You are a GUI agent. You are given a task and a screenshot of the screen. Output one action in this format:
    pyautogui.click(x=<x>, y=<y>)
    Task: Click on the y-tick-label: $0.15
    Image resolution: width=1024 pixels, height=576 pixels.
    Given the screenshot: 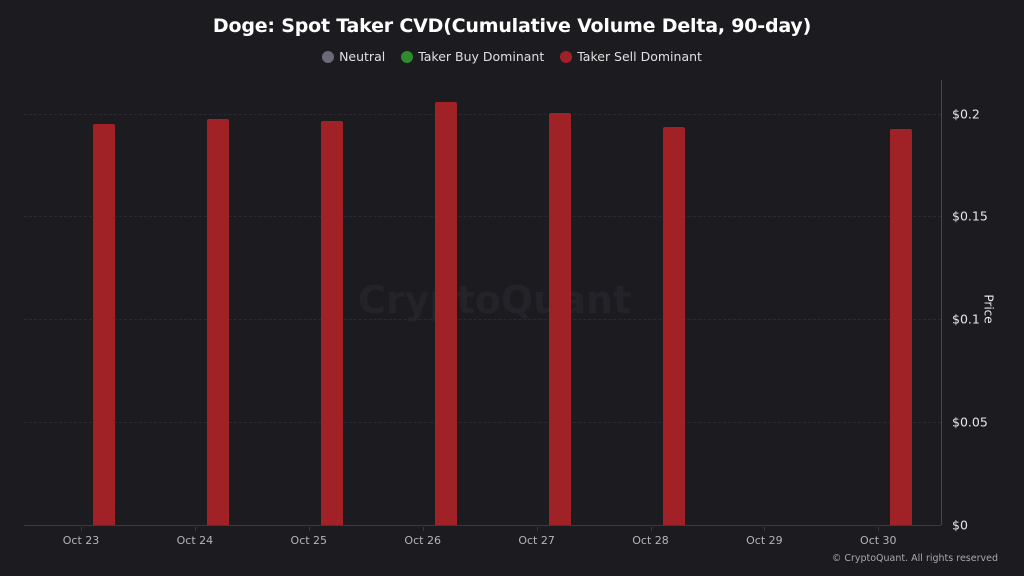 What is the action you would take?
    pyautogui.click(x=970, y=216)
    